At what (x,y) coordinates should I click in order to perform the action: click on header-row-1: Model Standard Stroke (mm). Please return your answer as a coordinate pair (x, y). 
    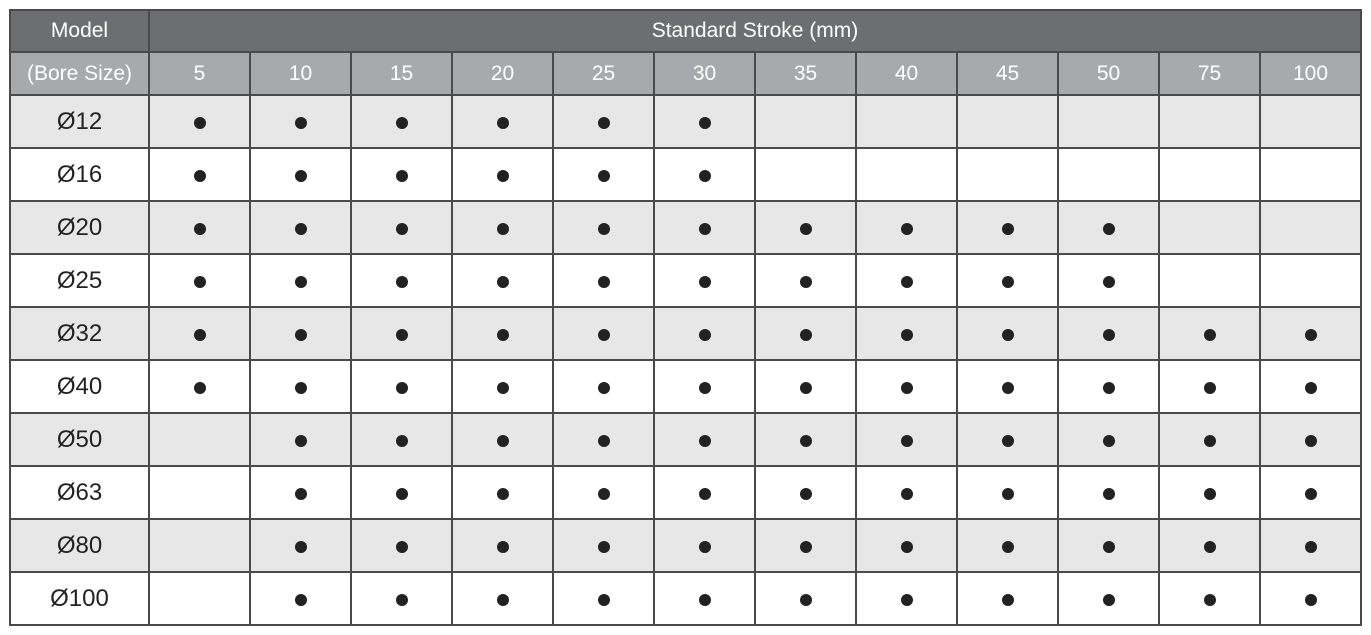
    Looking at the image, I should click on (685, 31).